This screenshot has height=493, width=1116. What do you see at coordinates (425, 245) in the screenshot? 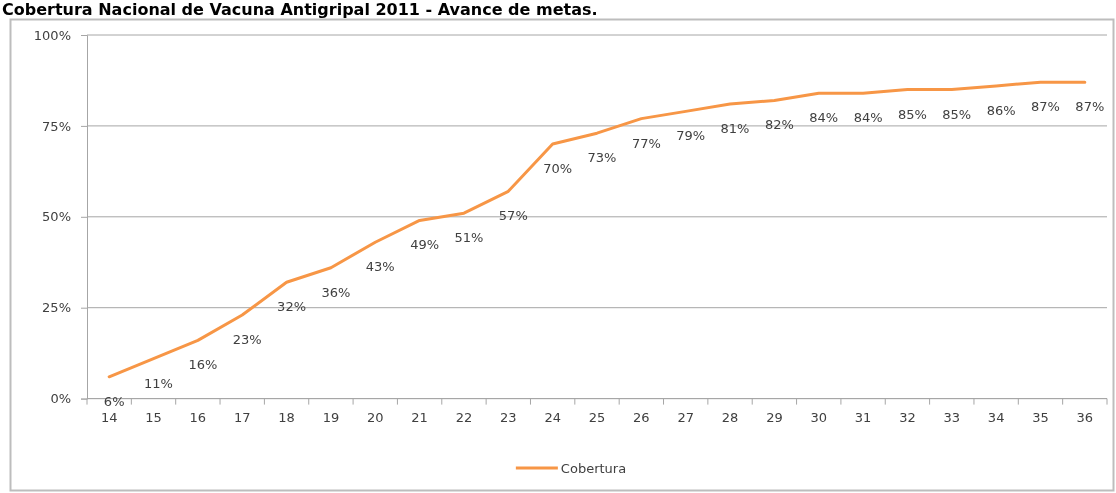
I see `data-label: 49%` at bounding box center [425, 245].